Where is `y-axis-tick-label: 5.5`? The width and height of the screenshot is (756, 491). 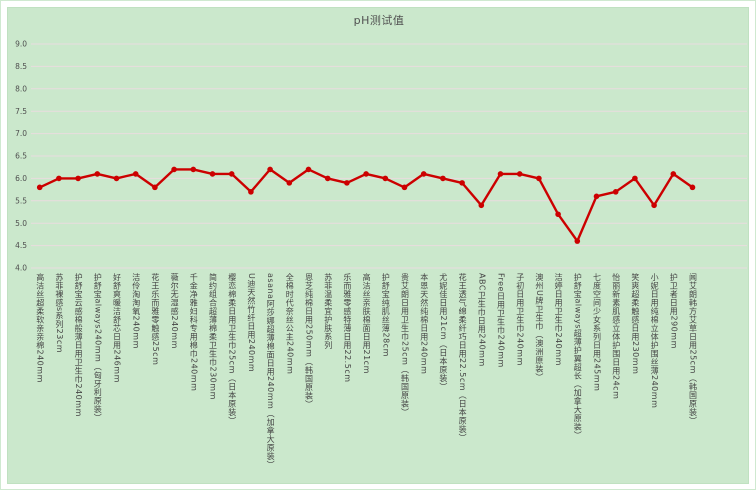
y-axis-tick-label: 5.5 is located at coordinates (21, 200).